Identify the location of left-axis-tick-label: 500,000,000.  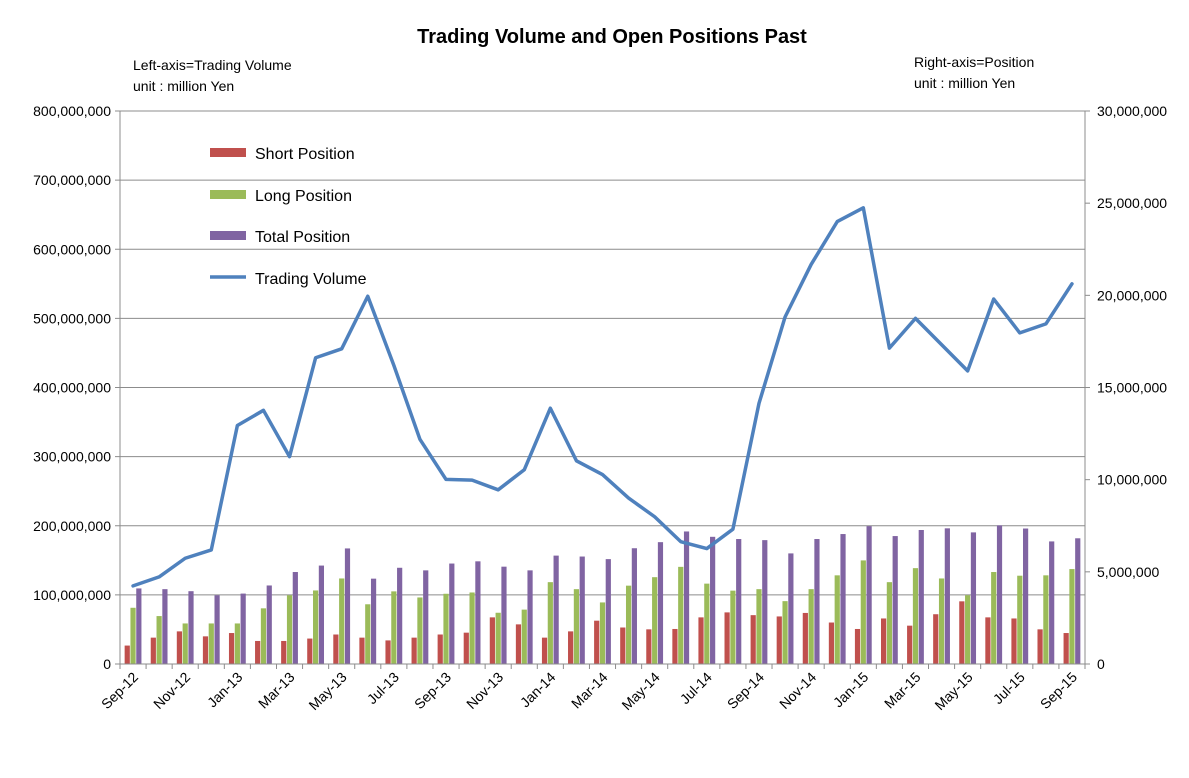
(72, 318).